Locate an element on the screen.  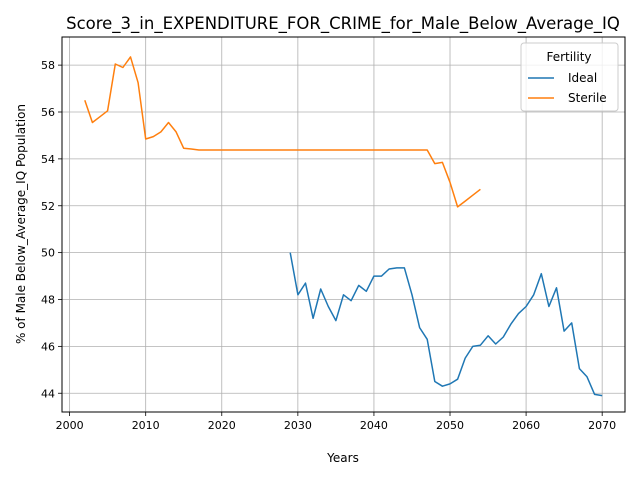
y-tick-label: 58 is located at coordinates (48, 65).